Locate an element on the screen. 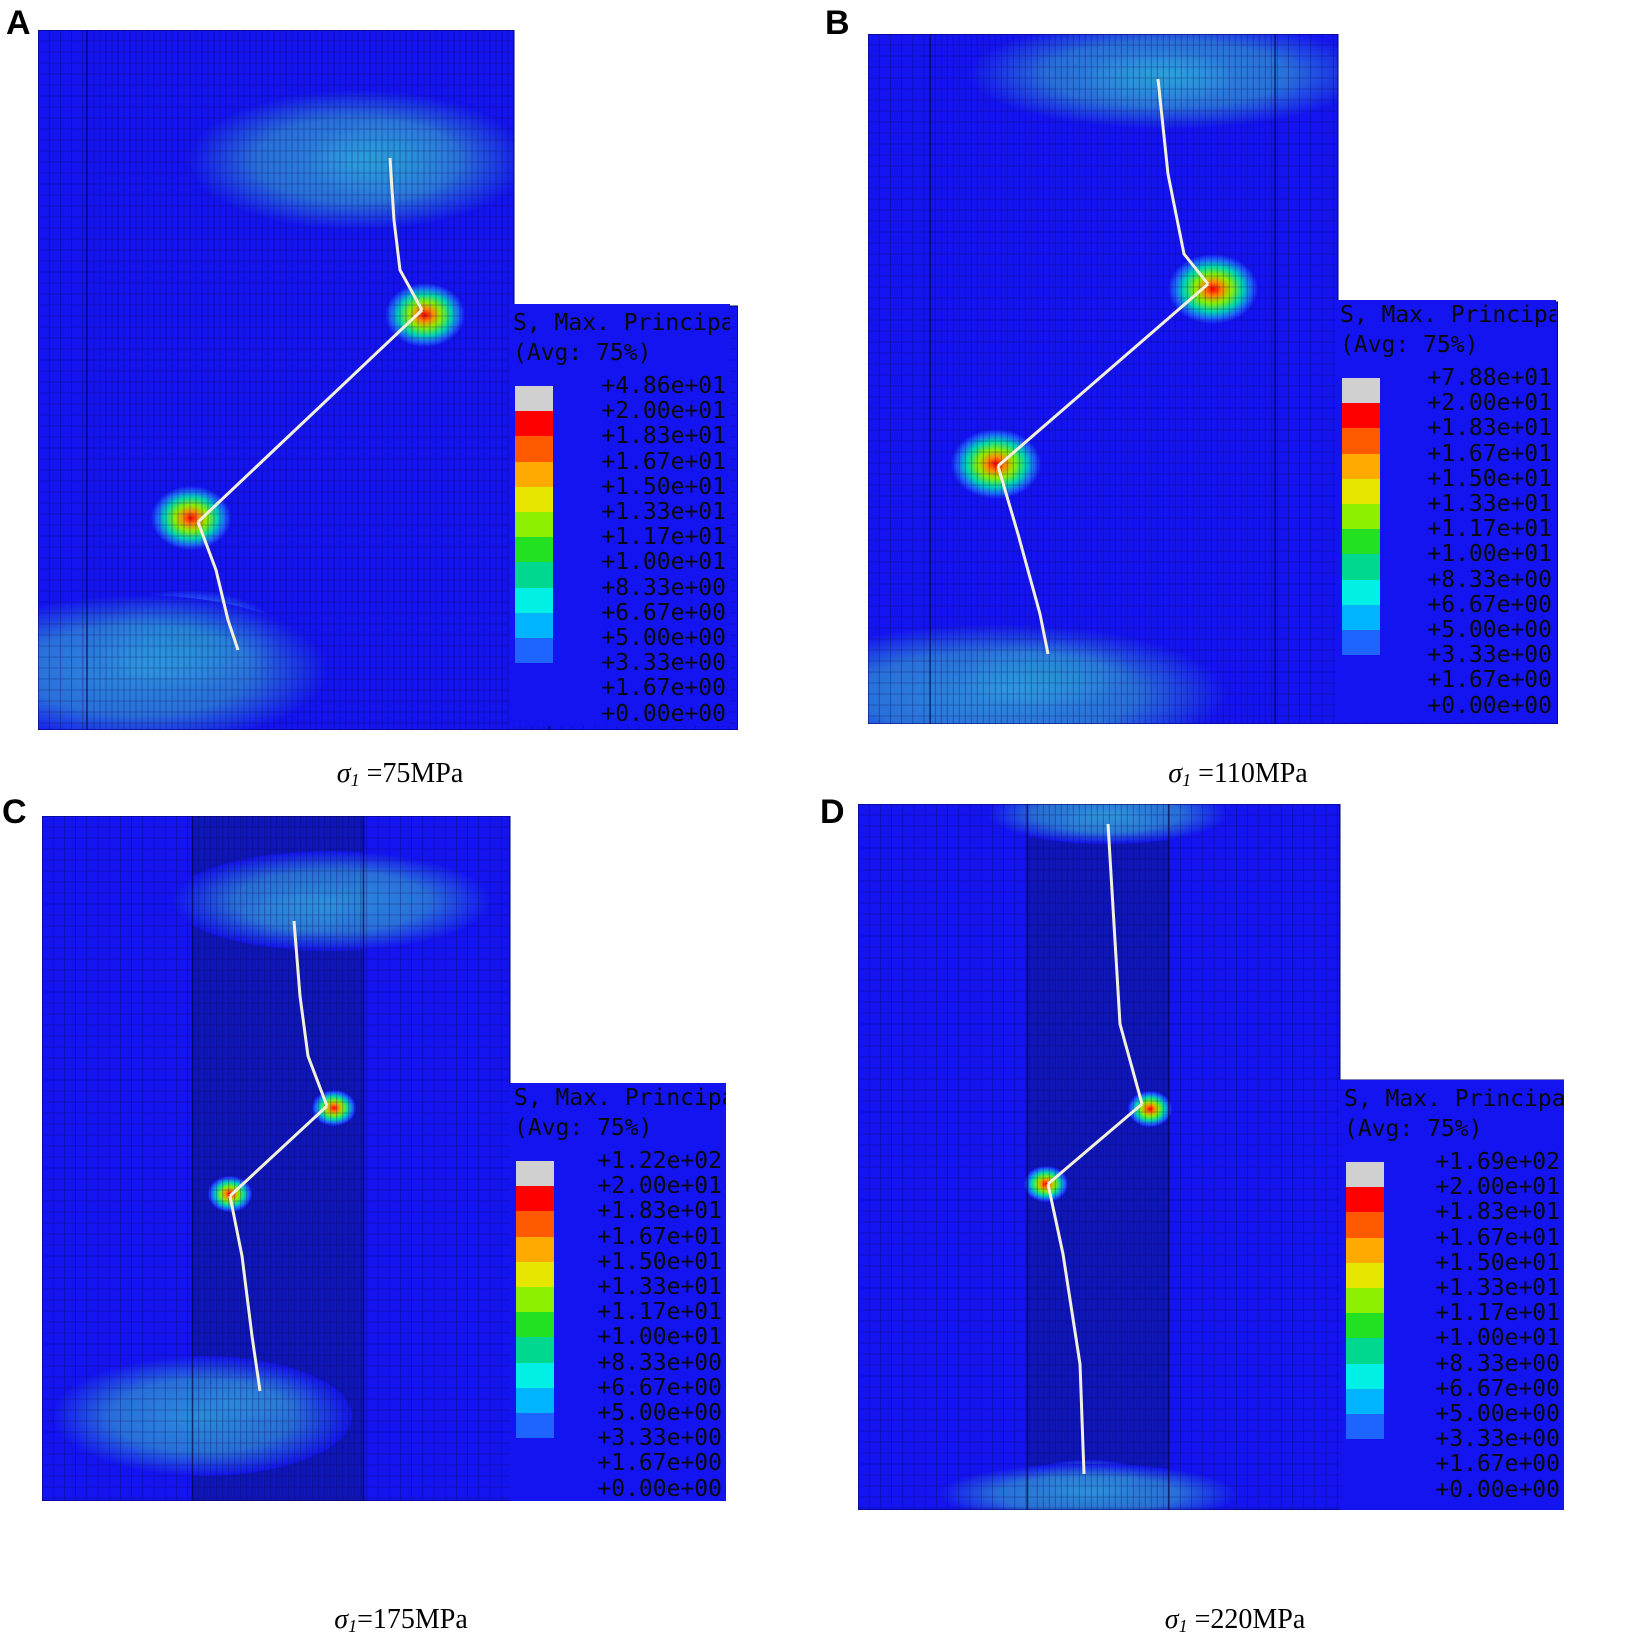  panel-label: A is located at coordinates (18, 23).